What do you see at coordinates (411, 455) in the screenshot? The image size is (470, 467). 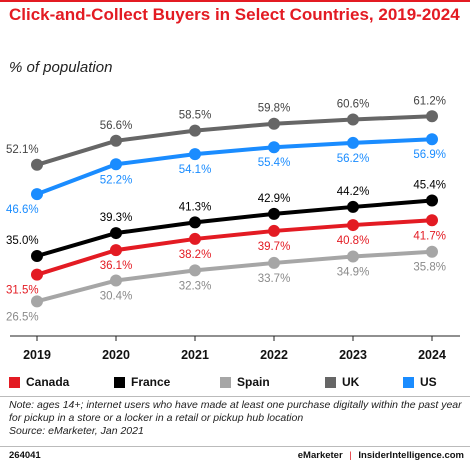 I see `footer-site: InsiderIntelligence.com` at bounding box center [411, 455].